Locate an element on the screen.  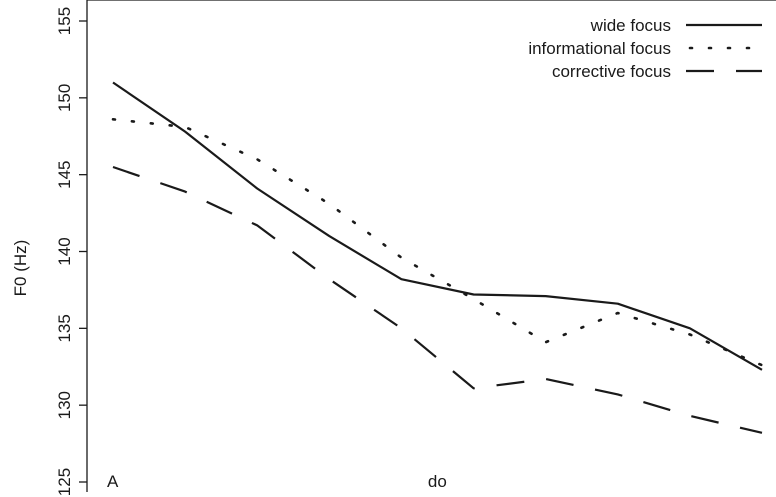
segment-label-do: do is located at coordinates (437, 481).